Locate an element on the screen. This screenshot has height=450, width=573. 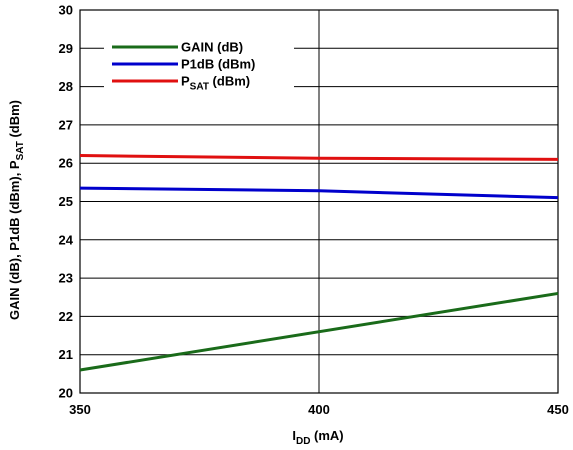
legend-label: P1dB (dBm) is located at coordinates (218, 64).